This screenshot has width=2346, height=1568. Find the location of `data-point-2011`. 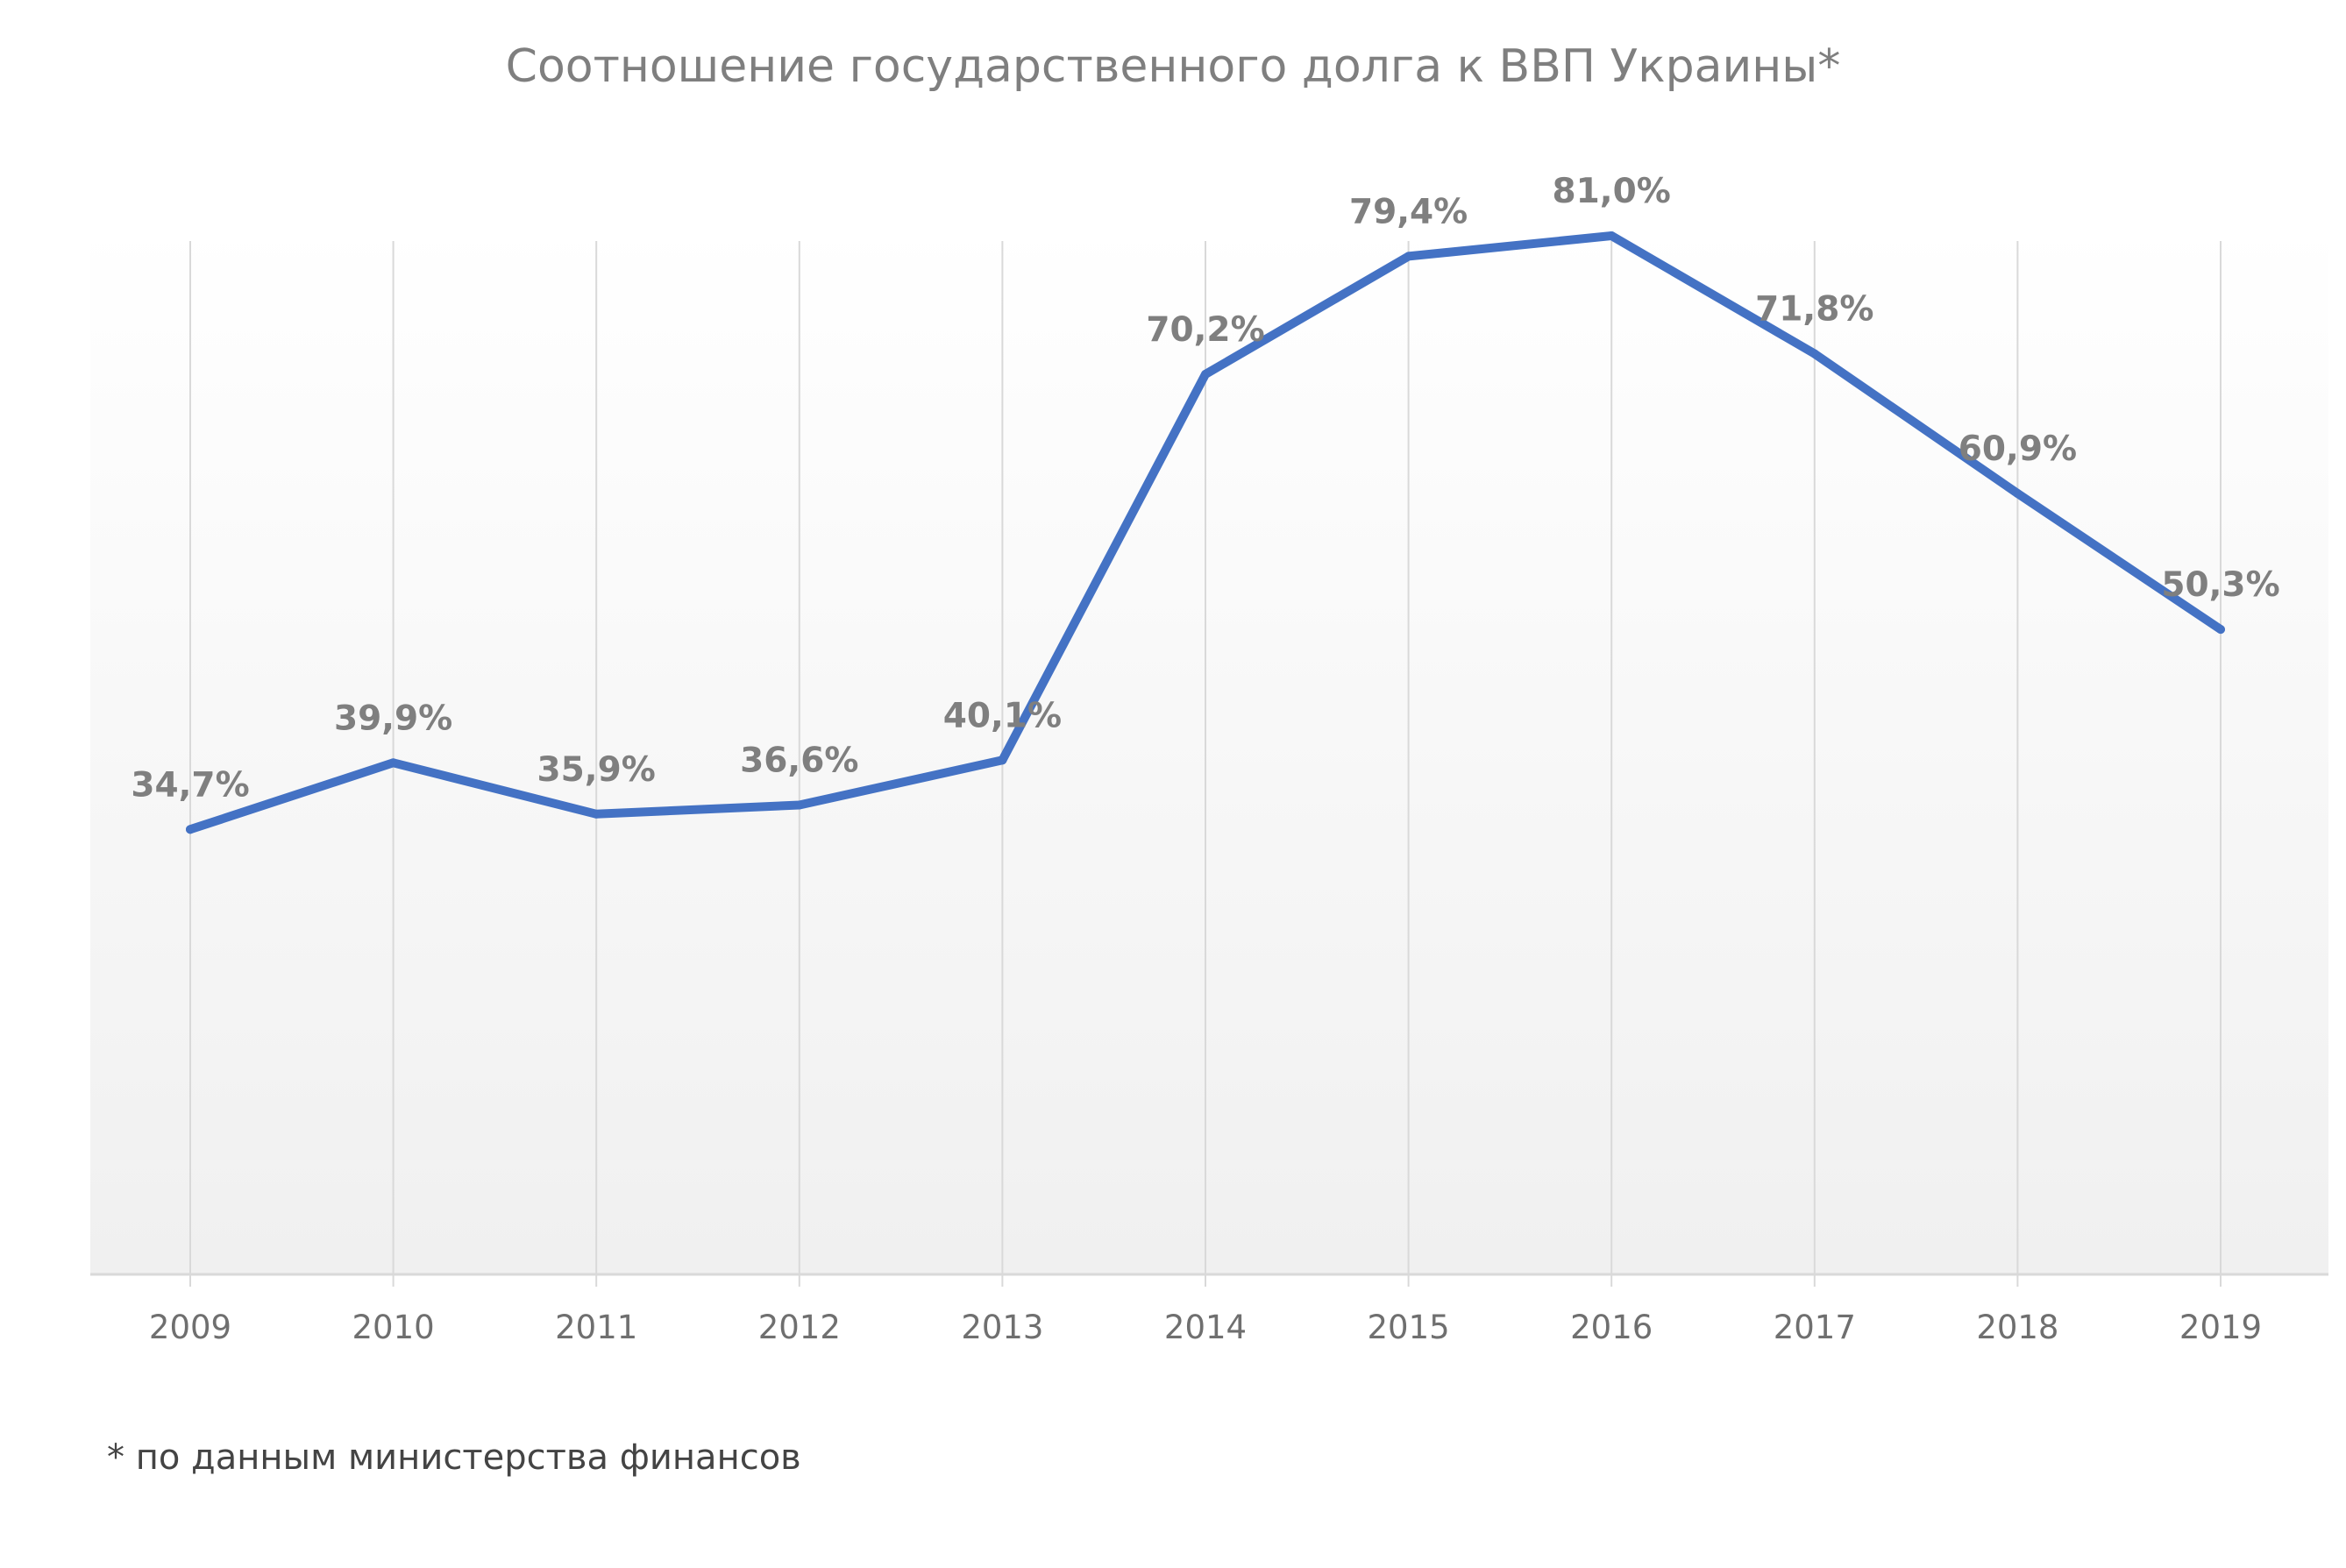

data-point-2011 is located at coordinates (596, 814).